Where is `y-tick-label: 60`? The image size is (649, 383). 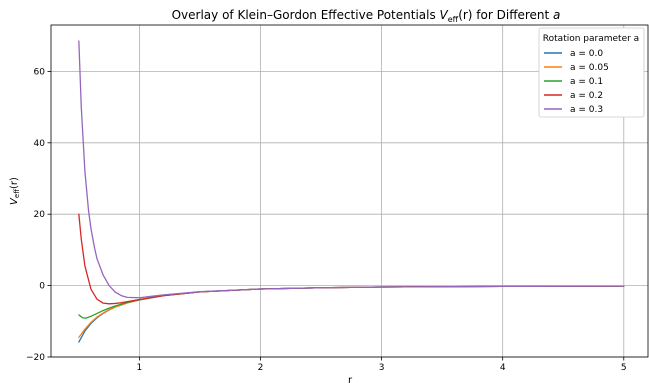 y-tick-label: 60 is located at coordinates (40, 72).